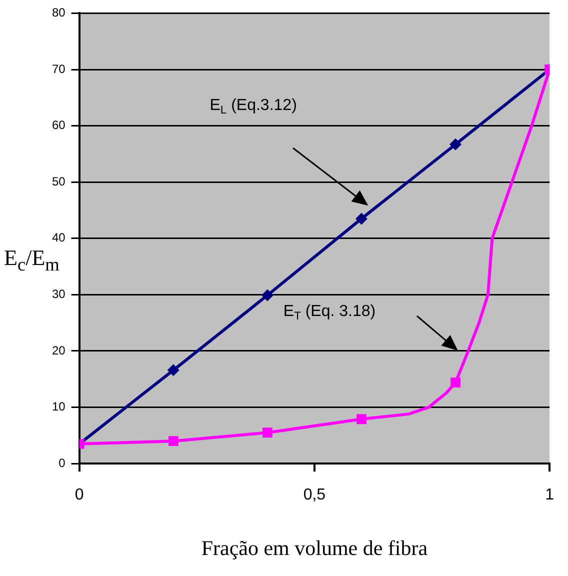 The height and width of the screenshot is (576, 568). I want to click on x-tick-label: 0, so click(79, 495).